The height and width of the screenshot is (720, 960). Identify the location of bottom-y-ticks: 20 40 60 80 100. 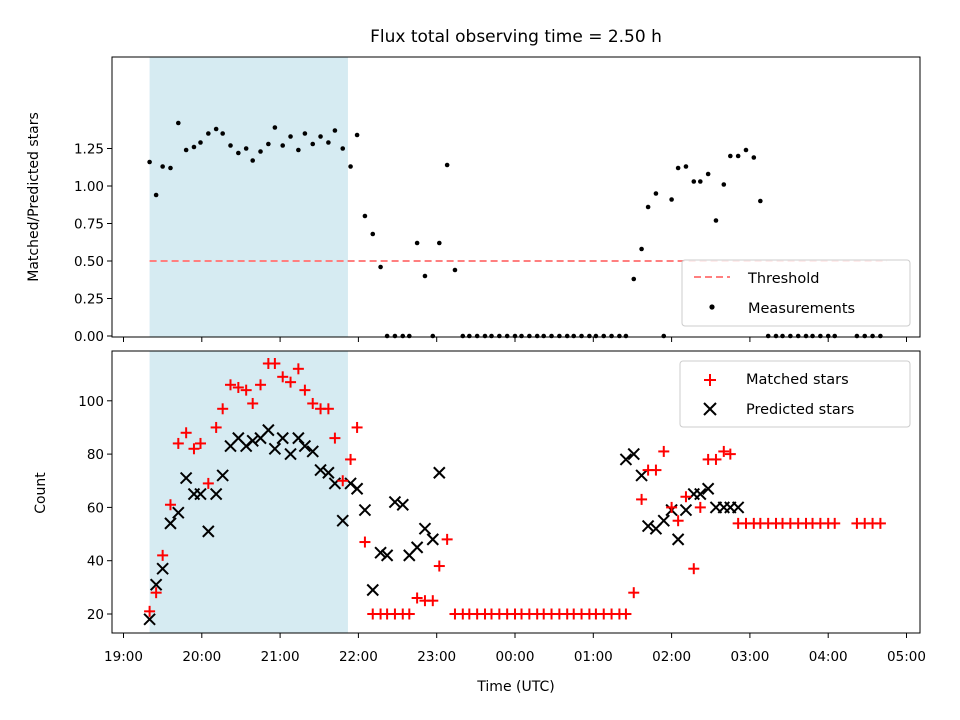
(95, 508).